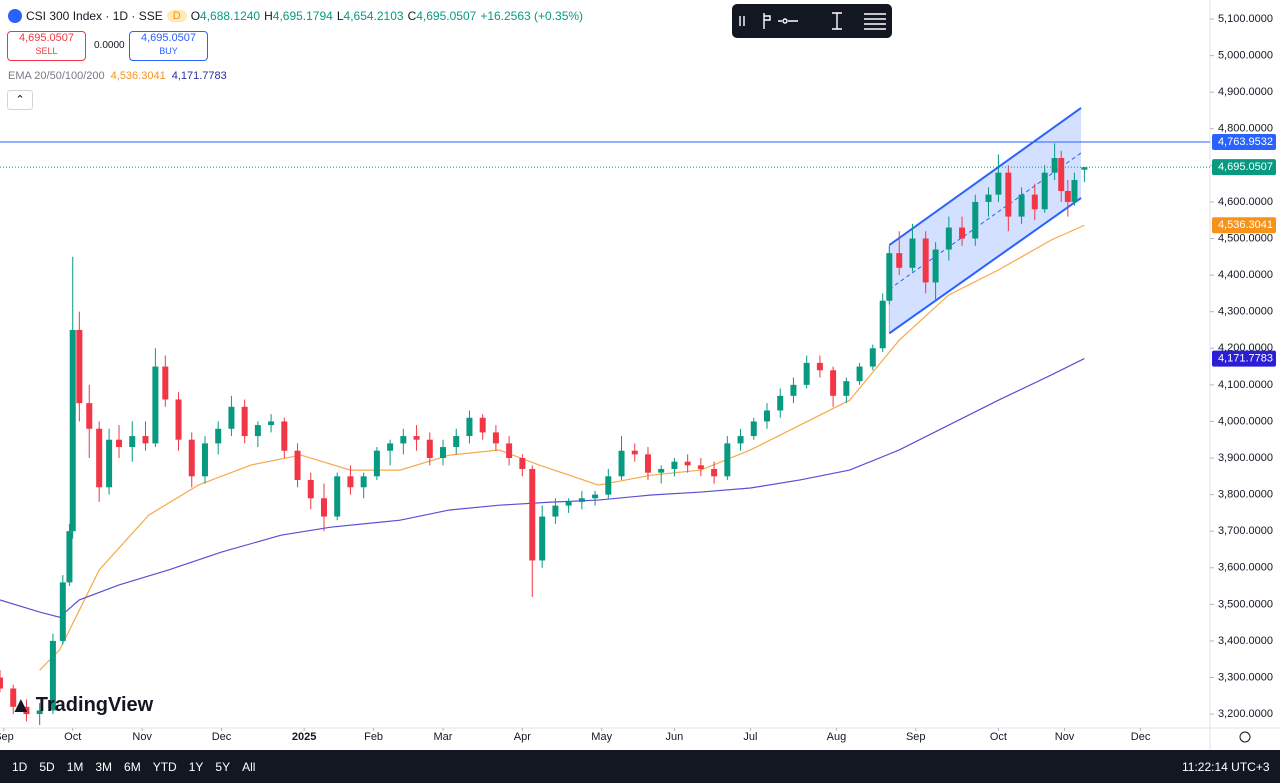 The width and height of the screenshot is (1280, 783). Describe the element at coordinates (1245, 238) in the screenshot. I see `y-tick-label: 4,500.0000` at that location.